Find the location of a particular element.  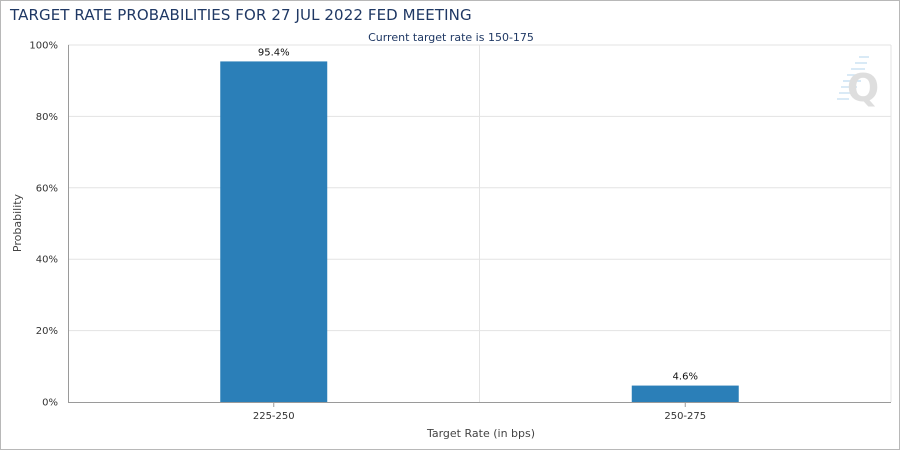

data-label: 4.6% is located at coordinates (685, 377).